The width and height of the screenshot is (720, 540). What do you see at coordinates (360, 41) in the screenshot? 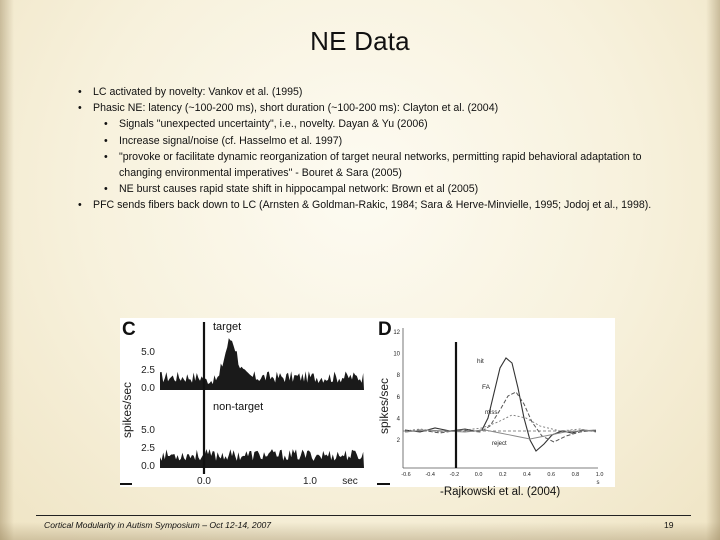
I see `slide-title: NE Data` at bounding box center [360, 41].